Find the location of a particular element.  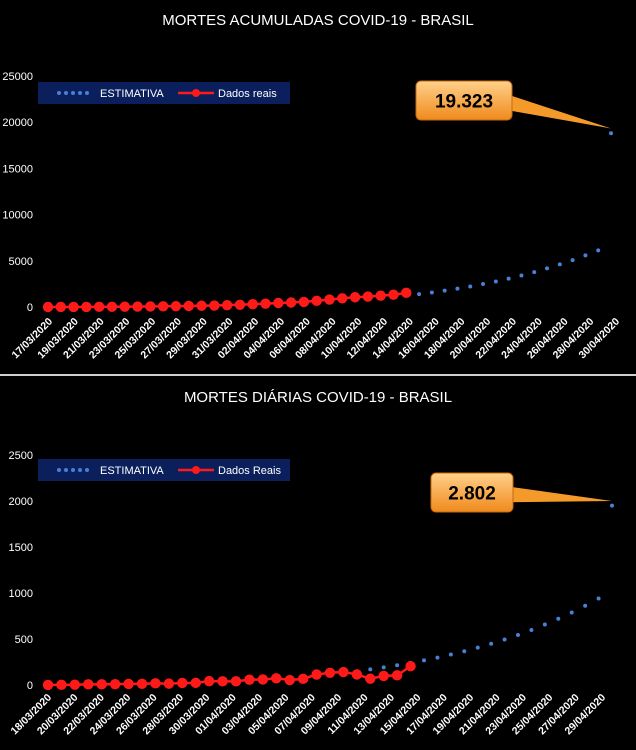

series-real is located at coordinates (229, 676).